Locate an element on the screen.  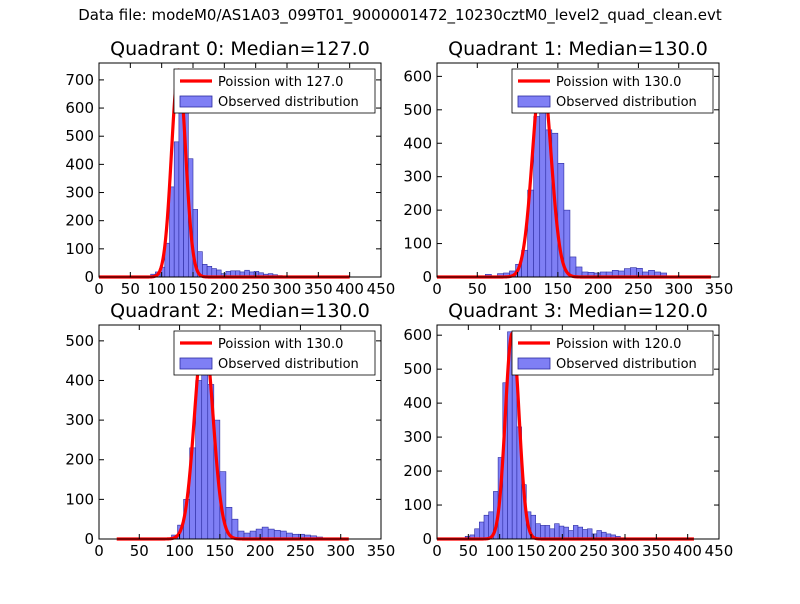
legend: Poission with 127.0 Observed distribution is located at coordinates (274, 91).